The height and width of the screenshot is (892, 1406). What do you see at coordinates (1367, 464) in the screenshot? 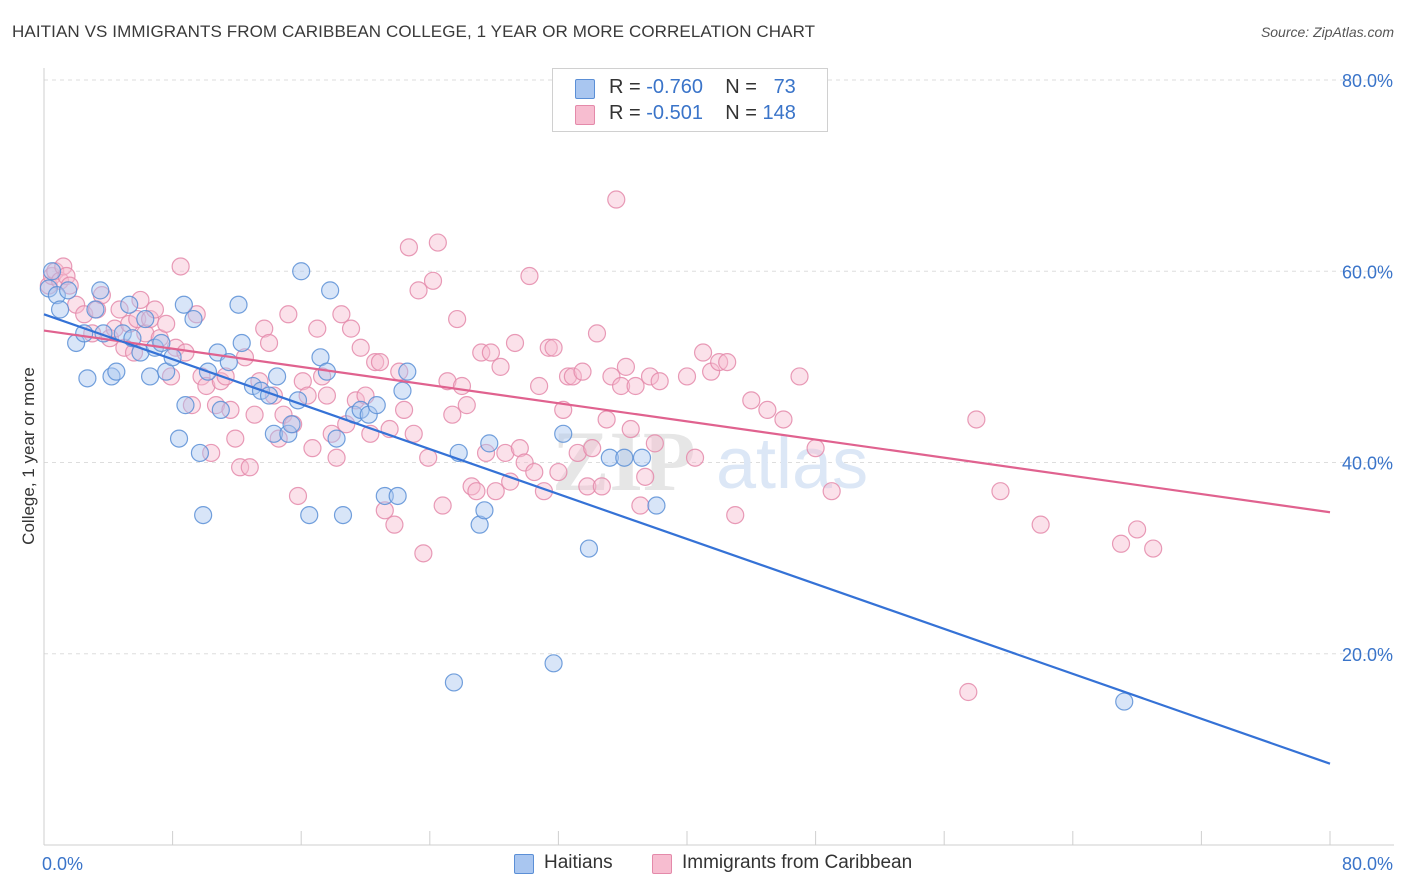
I see `y-tick-label: 40.0%` at bounding box center [1367, 464].